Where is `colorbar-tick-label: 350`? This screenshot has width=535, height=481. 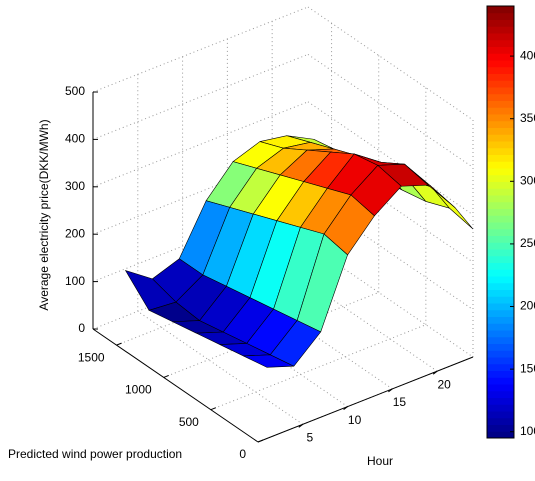 colorbar-tick-label: 350 is located at coordinates (527, 118).